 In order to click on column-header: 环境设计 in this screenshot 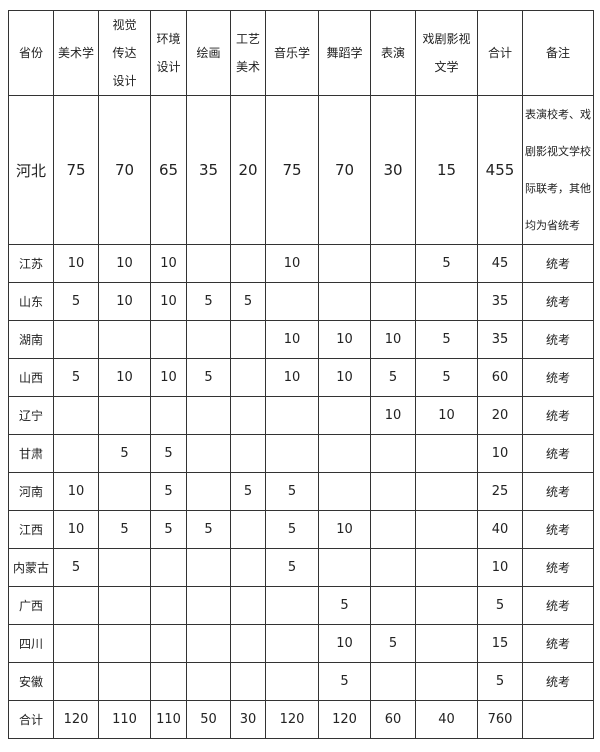, I will do `click(168, 53)`.